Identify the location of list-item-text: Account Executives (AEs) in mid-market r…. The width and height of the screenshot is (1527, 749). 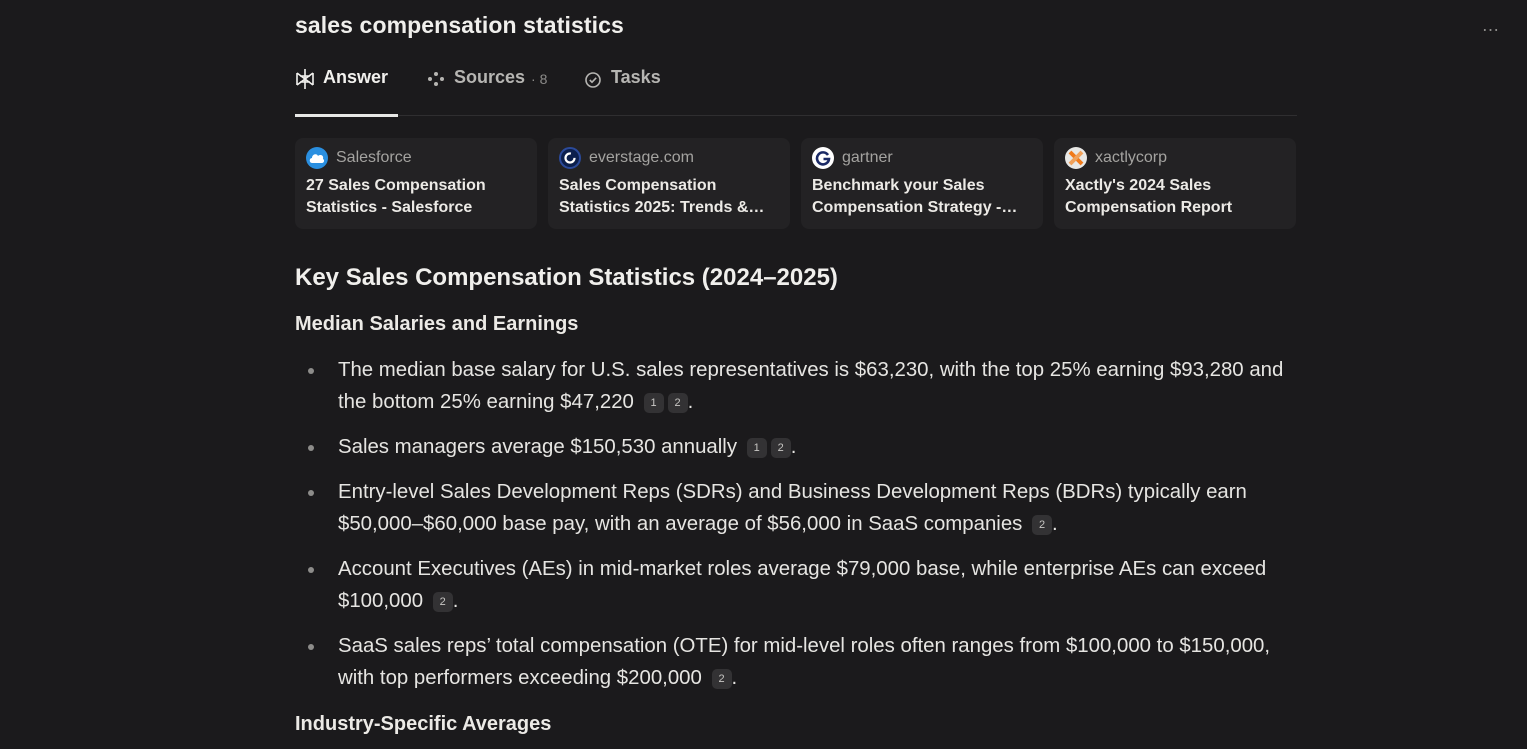
(802, 585).